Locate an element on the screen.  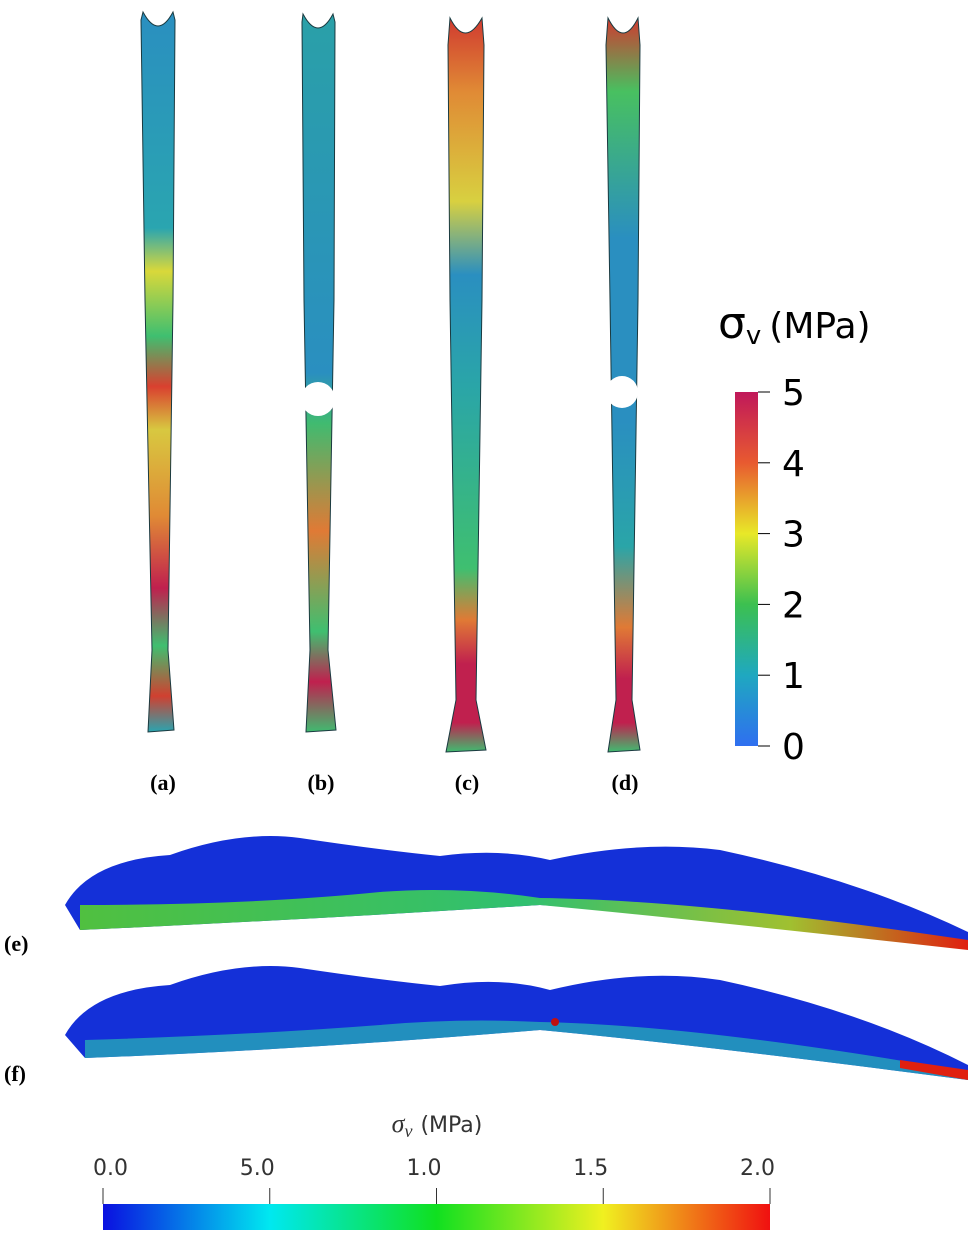
tick-label: 1.0 is located at coordinates (424, 1168).